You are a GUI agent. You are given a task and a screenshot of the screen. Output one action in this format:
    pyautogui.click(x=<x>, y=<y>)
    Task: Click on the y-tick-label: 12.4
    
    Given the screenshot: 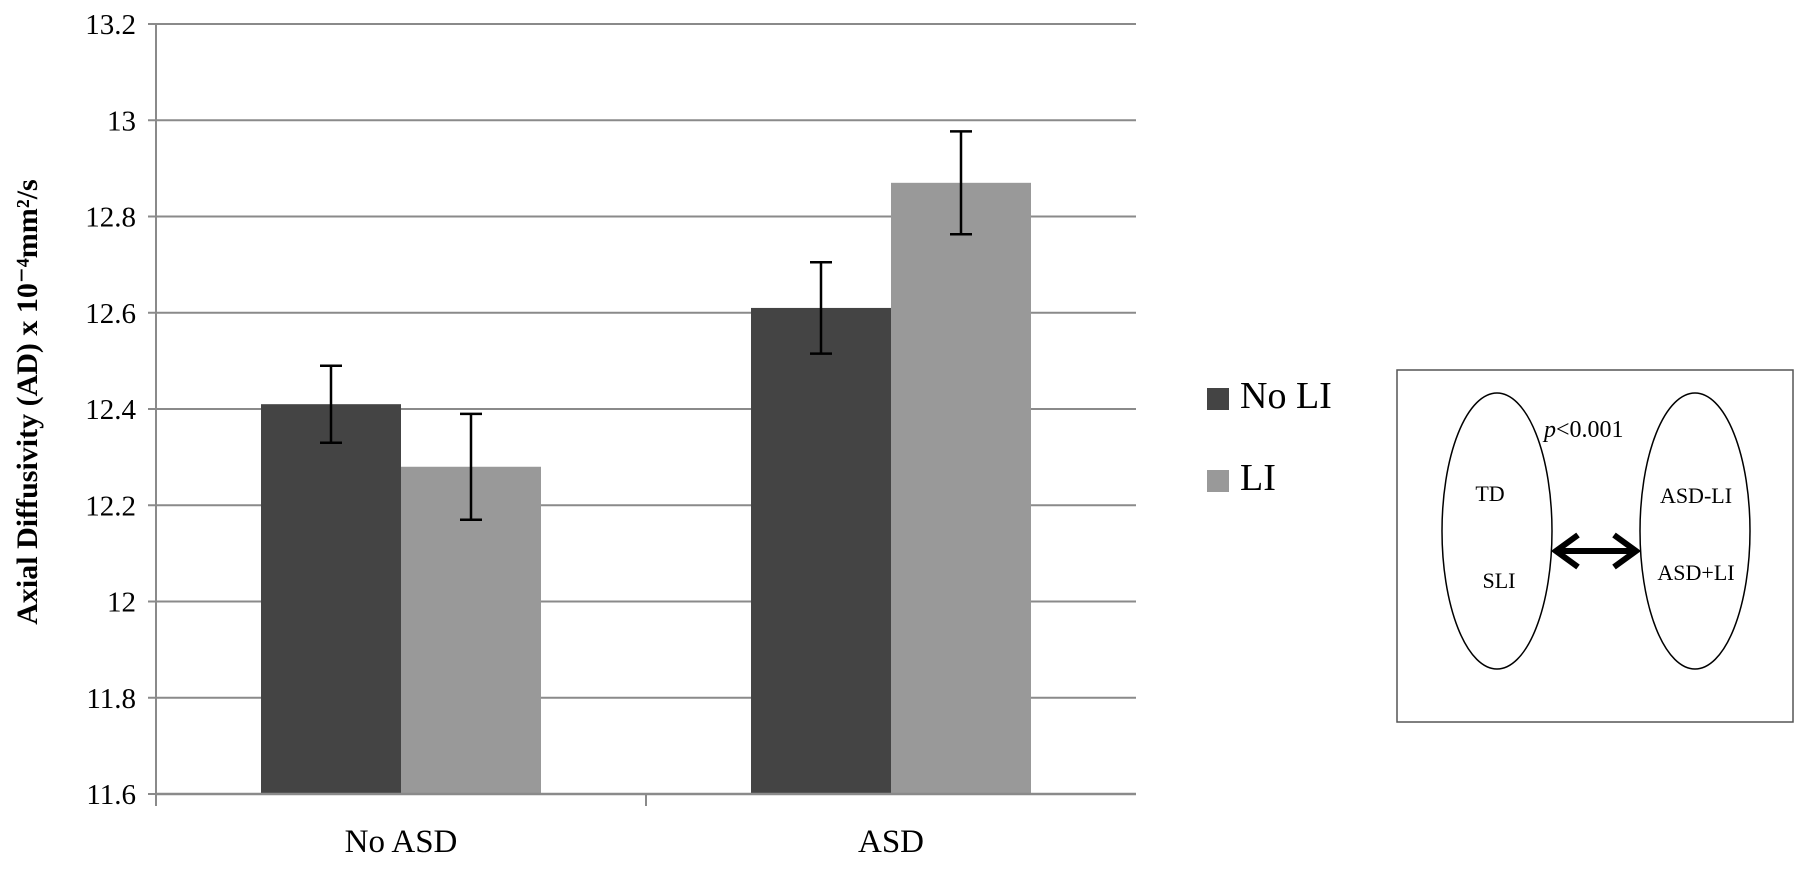 What is the action you would take?
    pyautogui.click(x=110, y=410)
    